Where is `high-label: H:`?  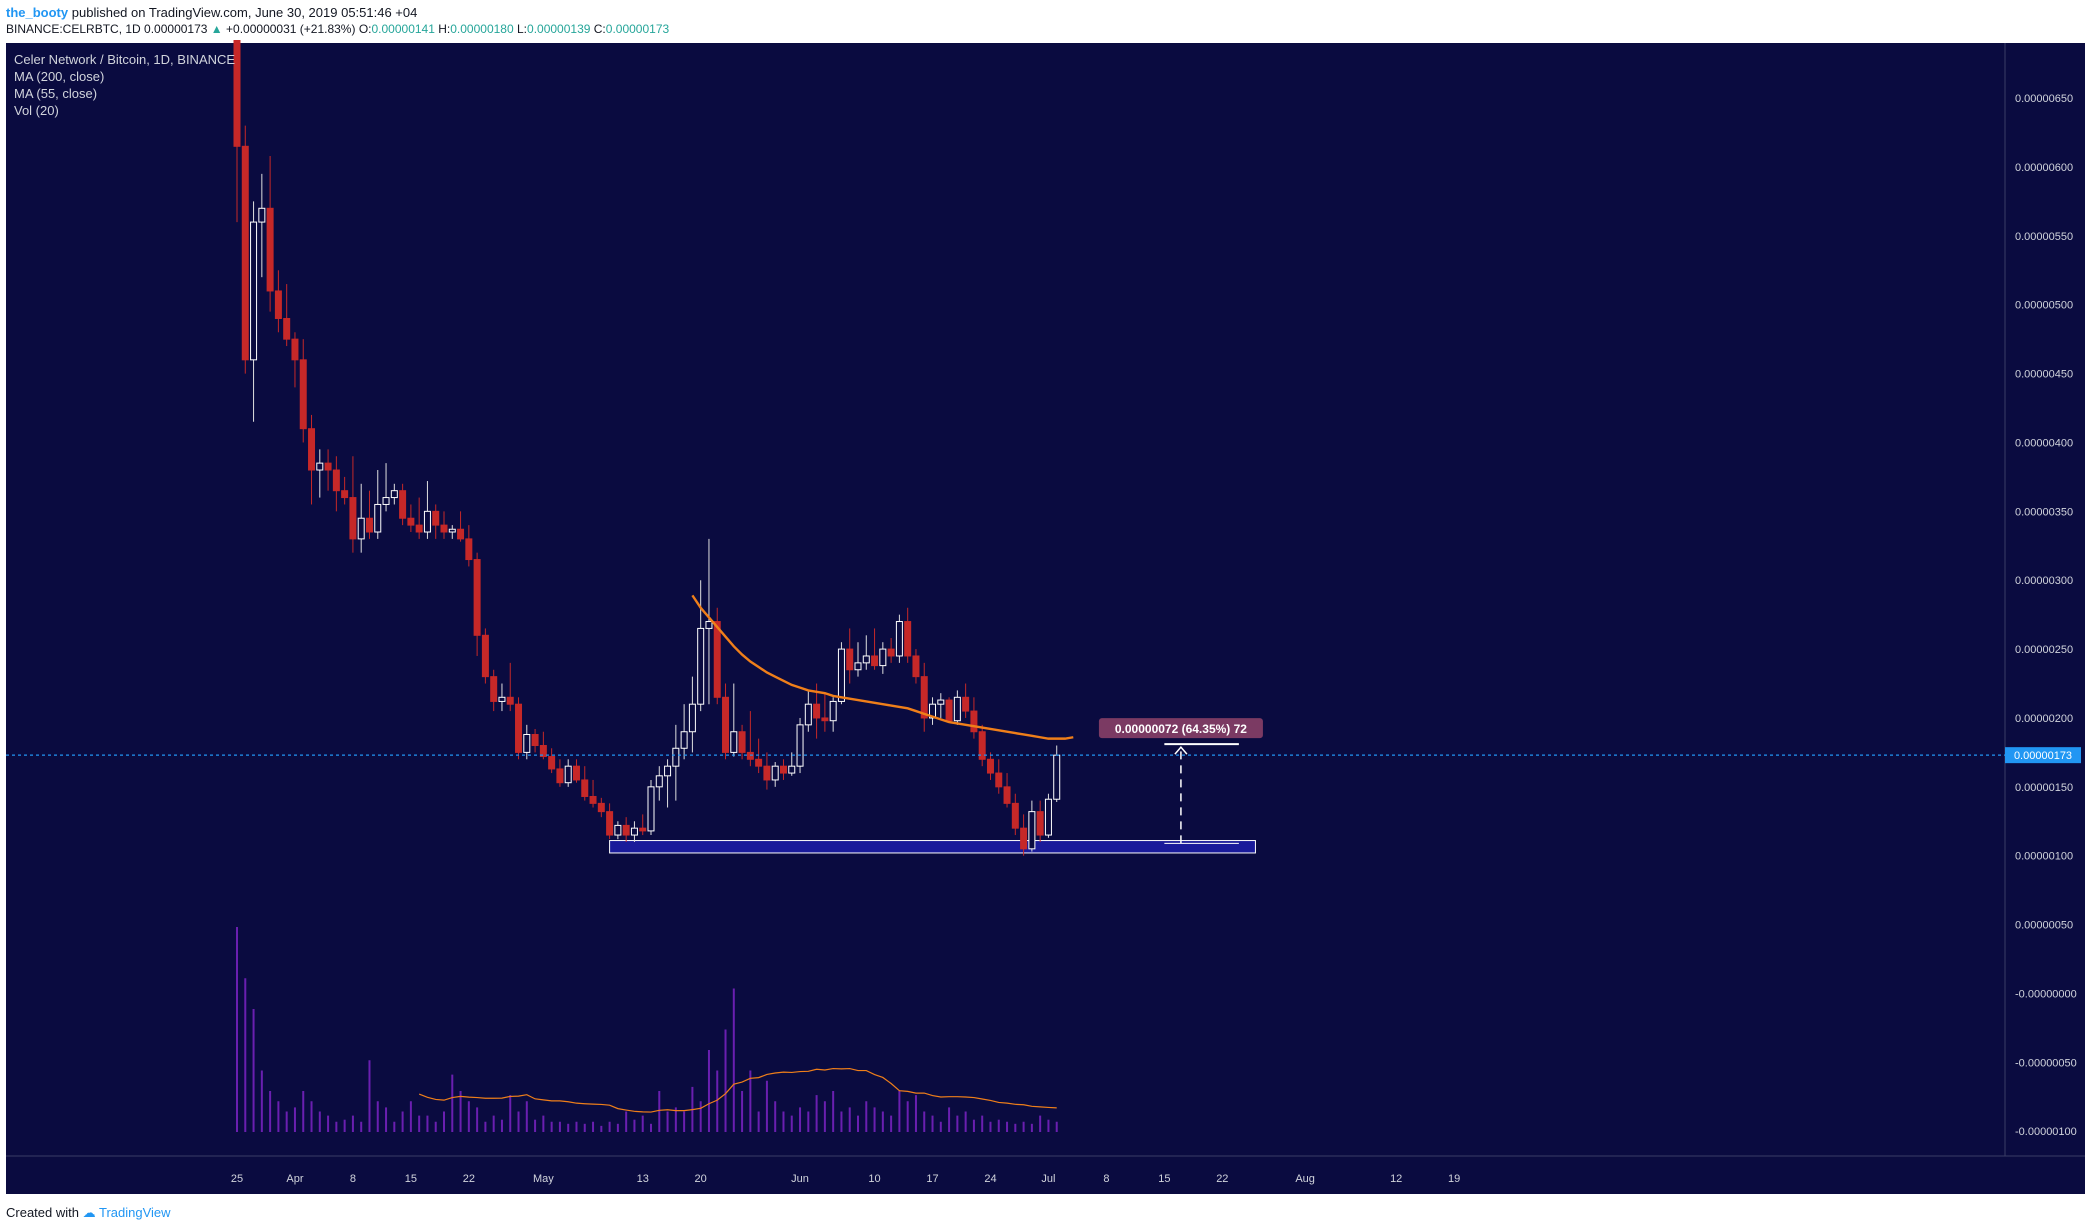
high-label: H: is located at coordinates (444, 29).